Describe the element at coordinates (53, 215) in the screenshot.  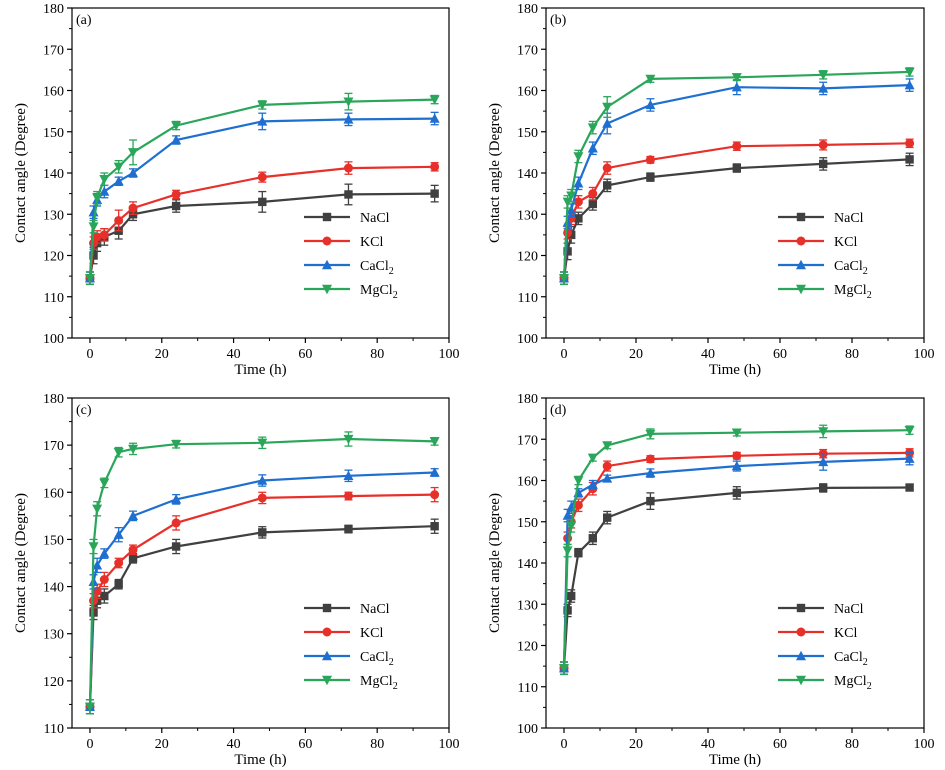
I see `y-tick-label: 130` at that location.